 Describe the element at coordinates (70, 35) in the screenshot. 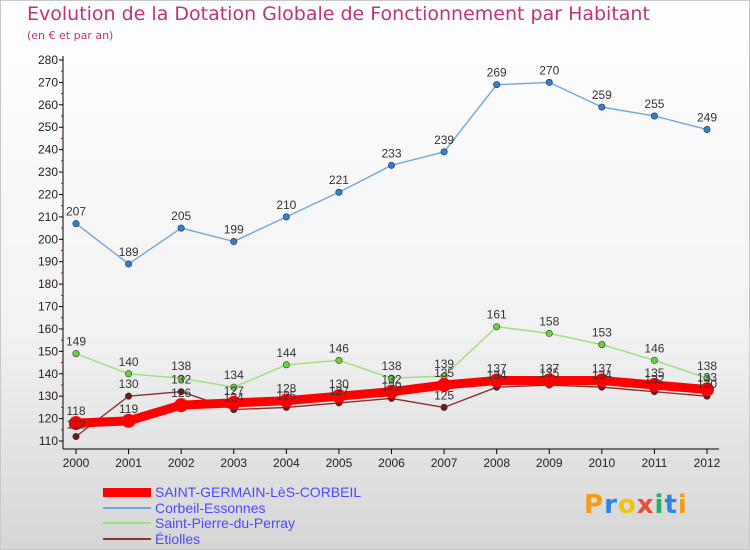

I see `chart-subtitle: (en € et par an)` at that location.